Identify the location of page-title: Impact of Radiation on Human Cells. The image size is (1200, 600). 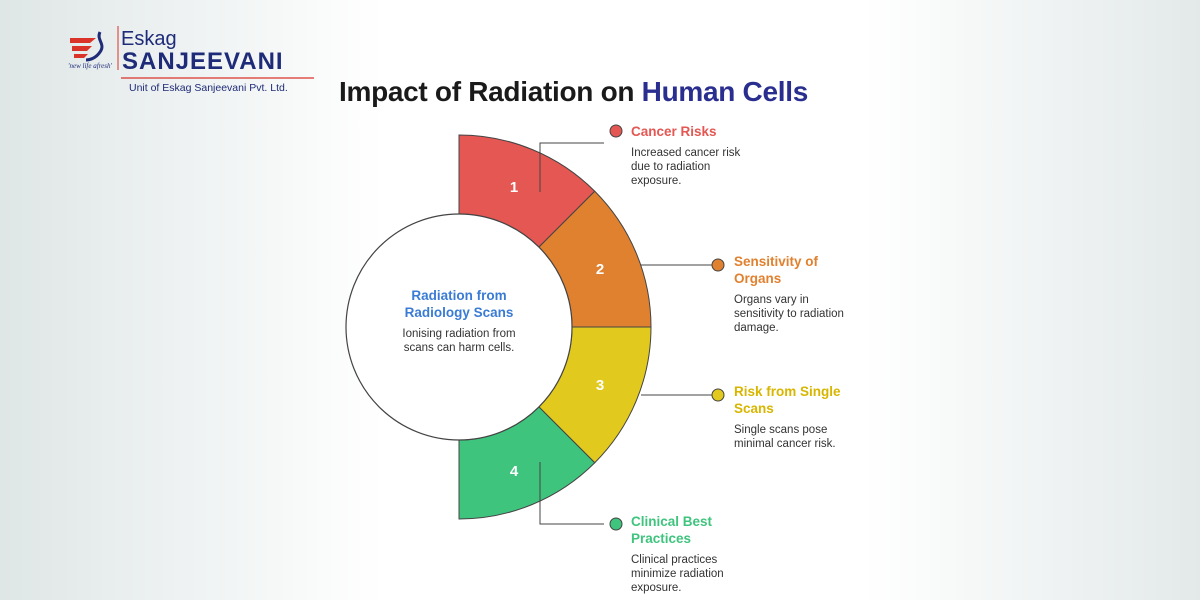
(573, 92).